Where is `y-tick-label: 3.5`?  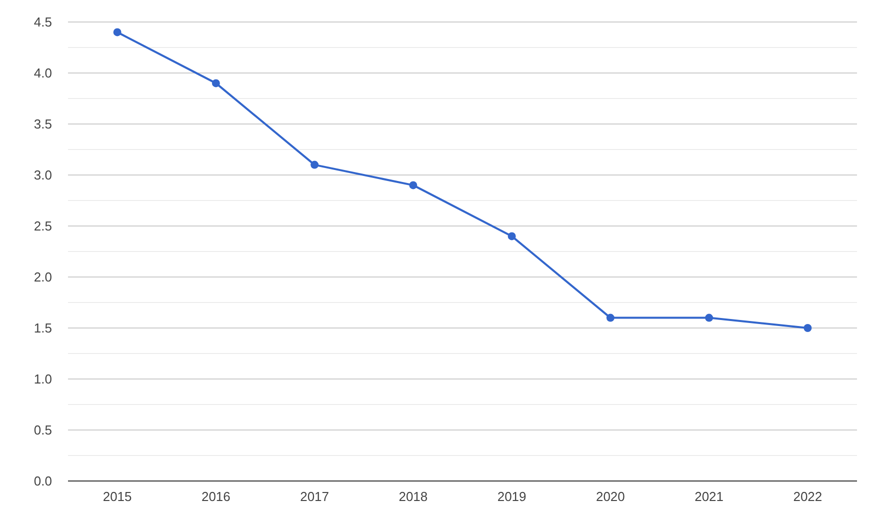 y-tick-label: 3.5 is located at coordinates (43, 124).